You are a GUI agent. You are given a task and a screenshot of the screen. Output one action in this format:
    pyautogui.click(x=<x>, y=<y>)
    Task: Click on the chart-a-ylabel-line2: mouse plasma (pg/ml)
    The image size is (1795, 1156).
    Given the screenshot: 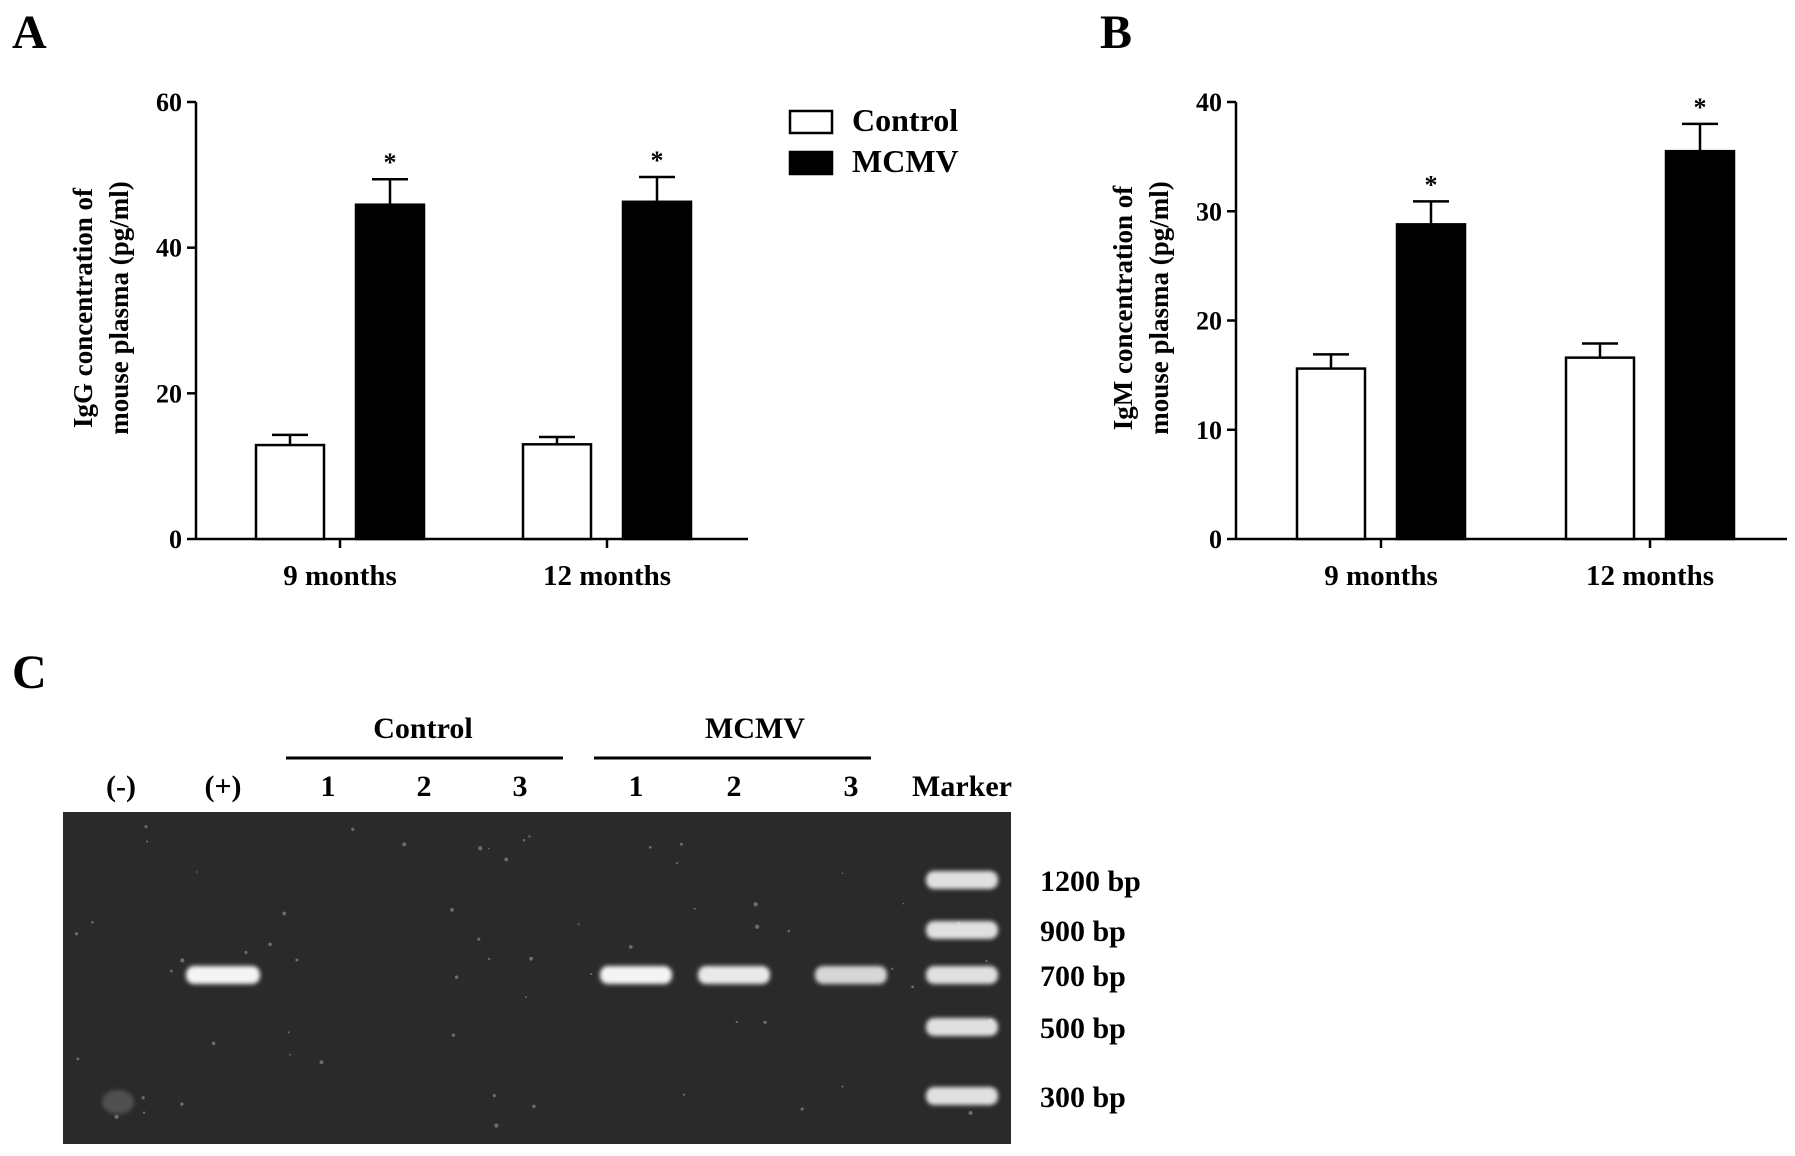 What is the action you would take?
    pyautogui.click(x=119, y=308)
    